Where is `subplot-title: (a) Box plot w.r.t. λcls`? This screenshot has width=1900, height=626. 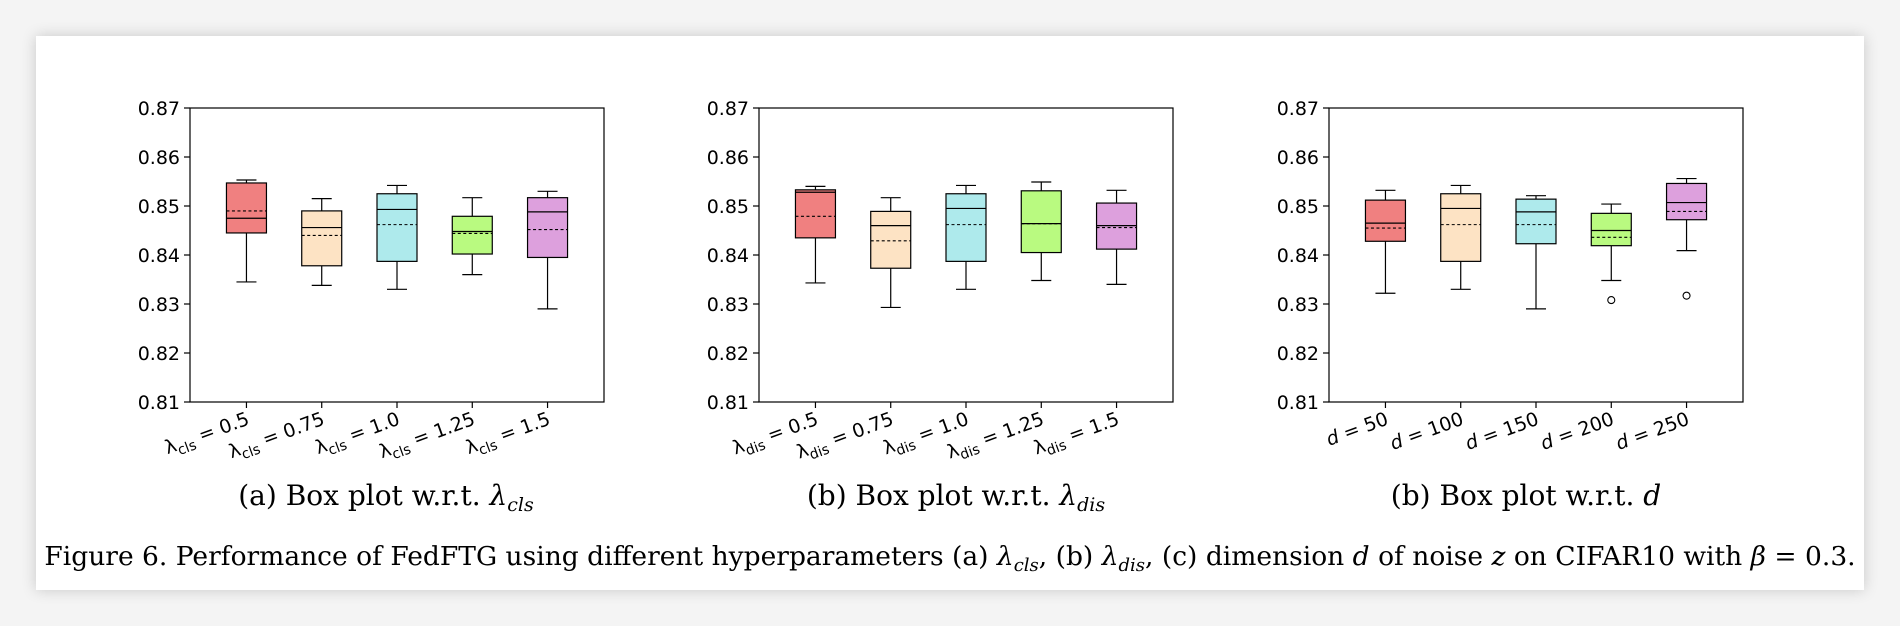
subplot-title: (a) Box plot w.r.t. λcls is located at coordinates (386, 497).